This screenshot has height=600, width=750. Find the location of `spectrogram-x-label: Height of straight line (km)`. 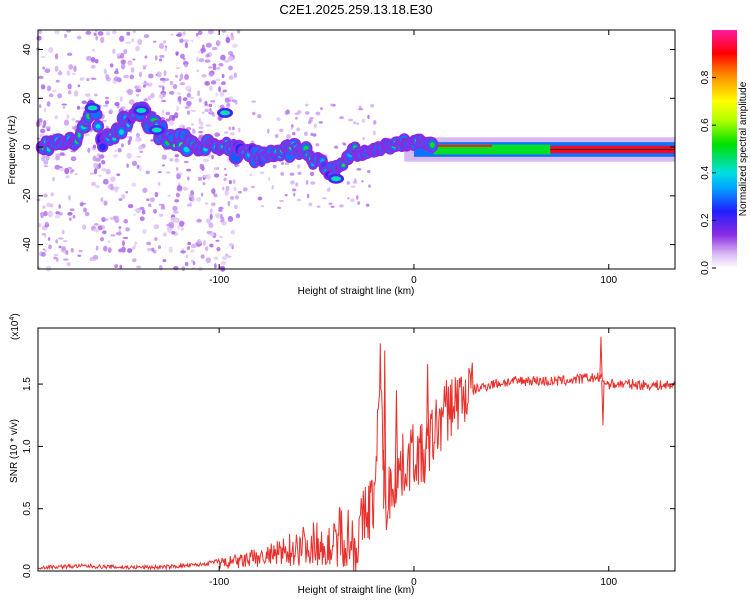

spectrogram-x-label: Height of straight line (km) is located at coordinates (356, 291).